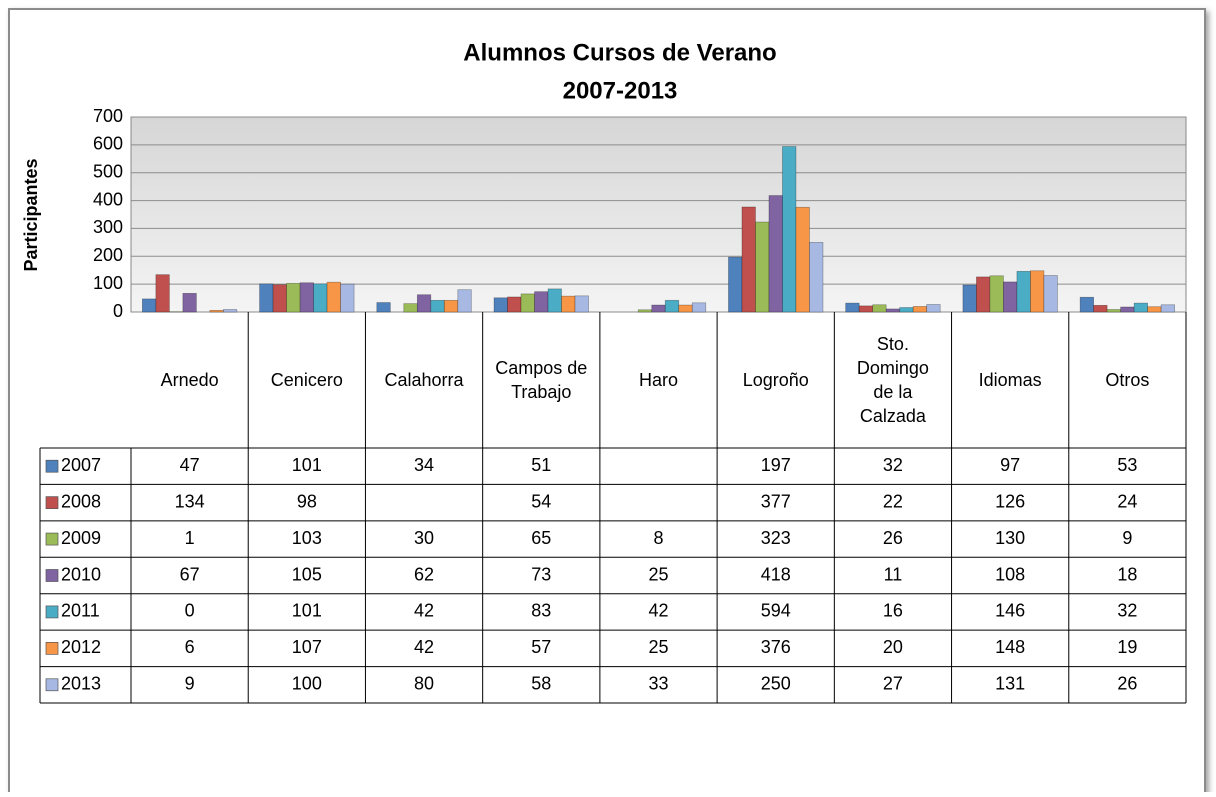 The width and height of the screenshot is (1216, 797). I want to click on table-value: 30, so click(424, 538).